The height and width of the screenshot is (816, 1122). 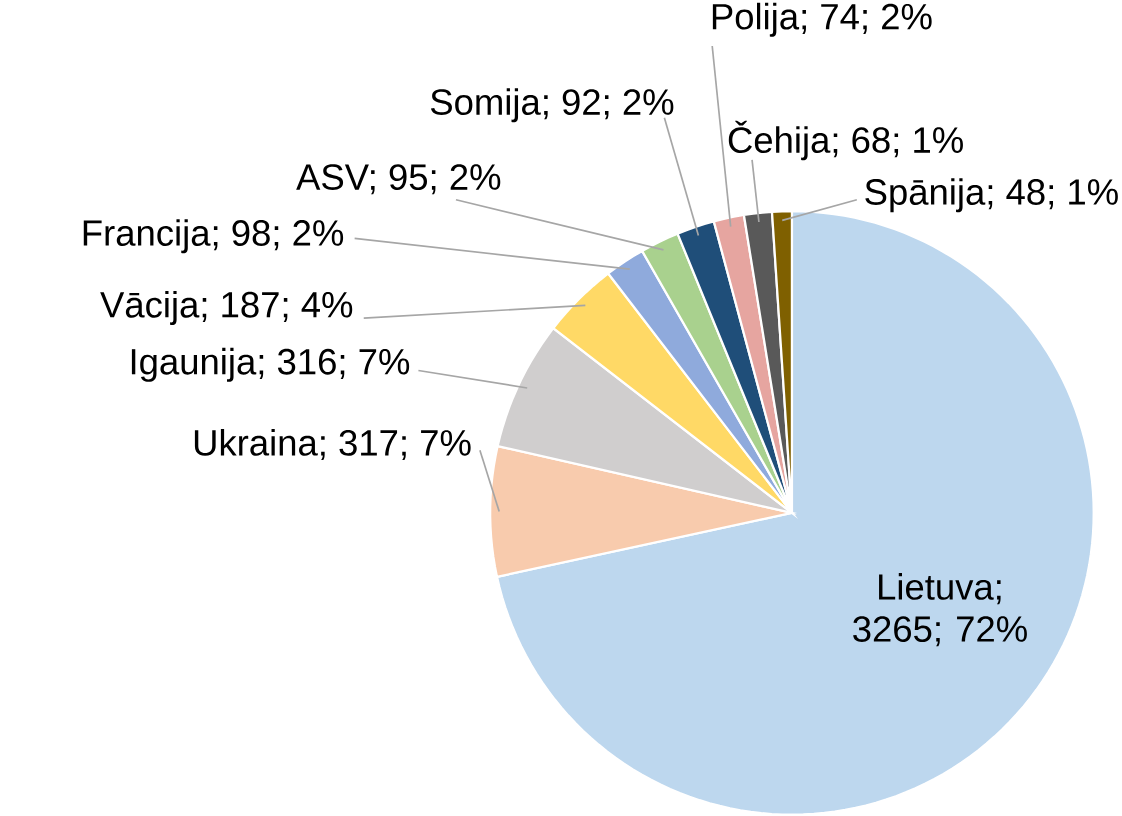 What do you see at coordinates (398, 179) in the screenshot?
I see `slice-label: ASV; 95; 2%` at bounding box center [398, 179].